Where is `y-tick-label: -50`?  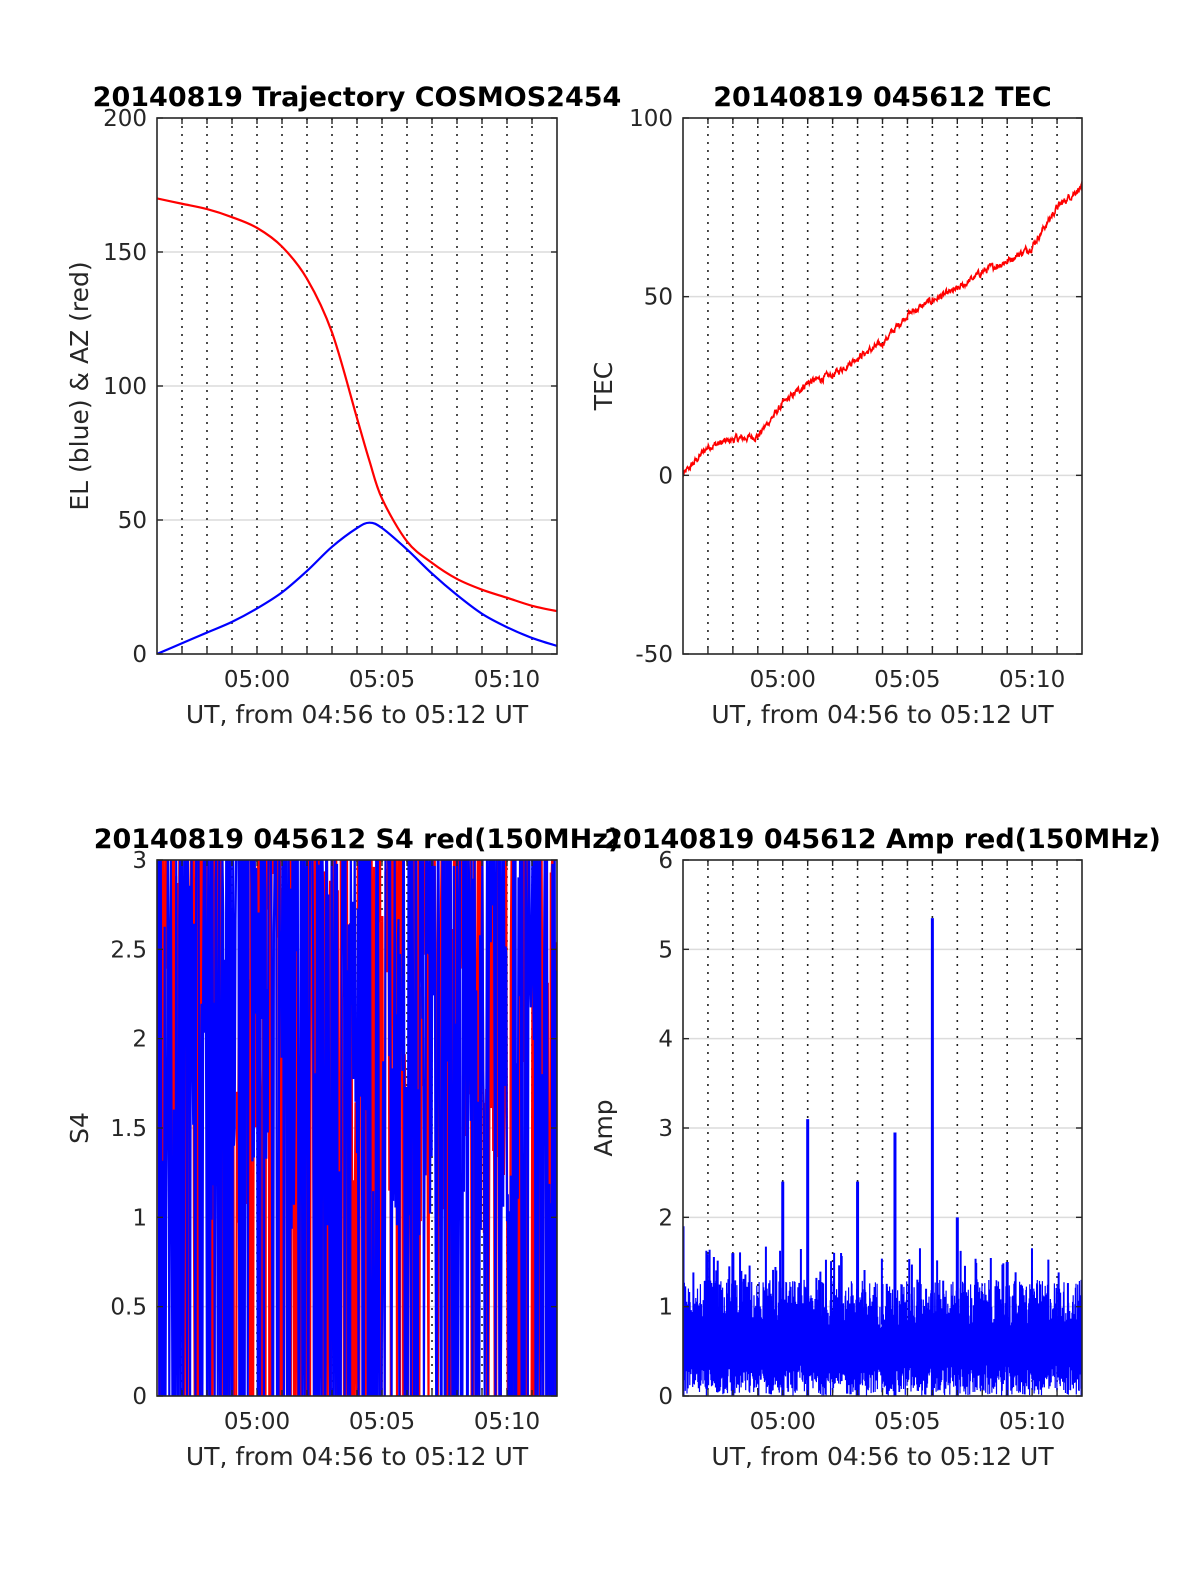 y-tick-label: -50 is located at coordinates (654, 655).